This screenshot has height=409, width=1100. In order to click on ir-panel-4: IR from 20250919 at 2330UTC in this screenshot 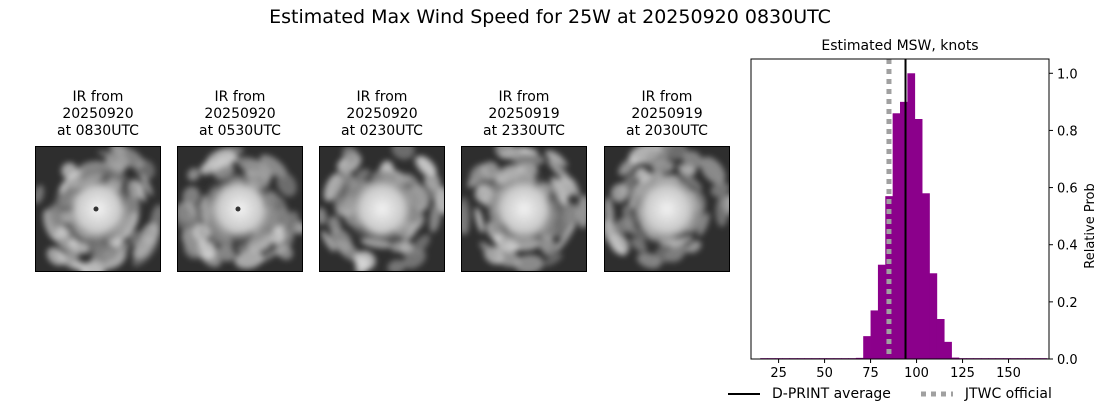, I will do `click(524, 180)`.